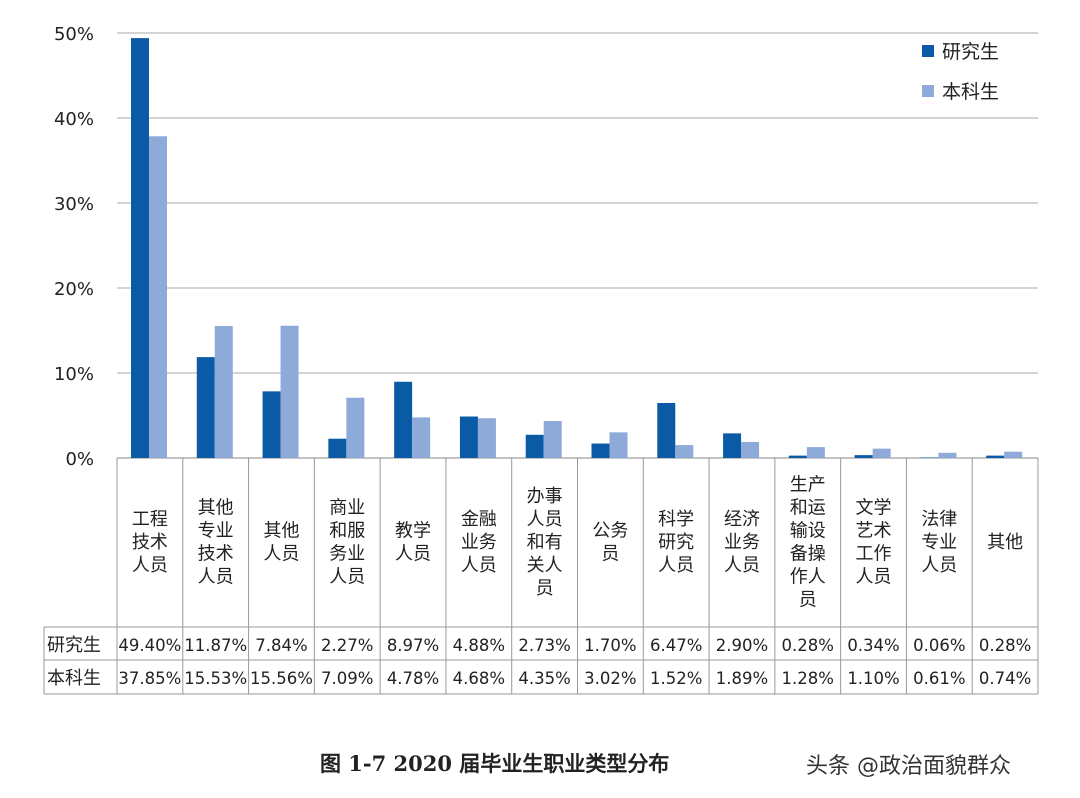 The height and width of the screenshot is (798, 1080). I want to click on data-label: 1.52%, so click(676, 678).